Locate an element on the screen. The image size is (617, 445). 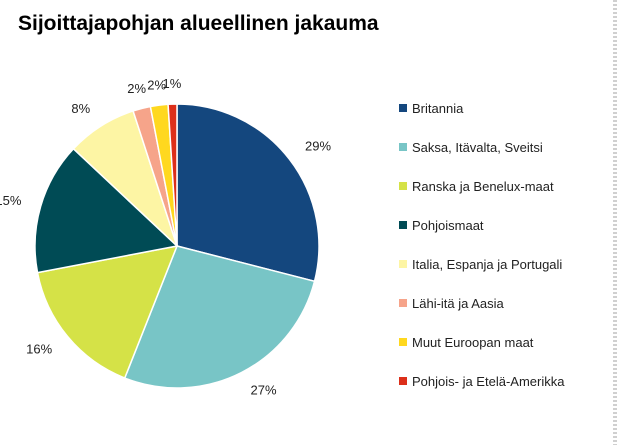
pie-data-label: 8% is located at coordinates (80, 108).